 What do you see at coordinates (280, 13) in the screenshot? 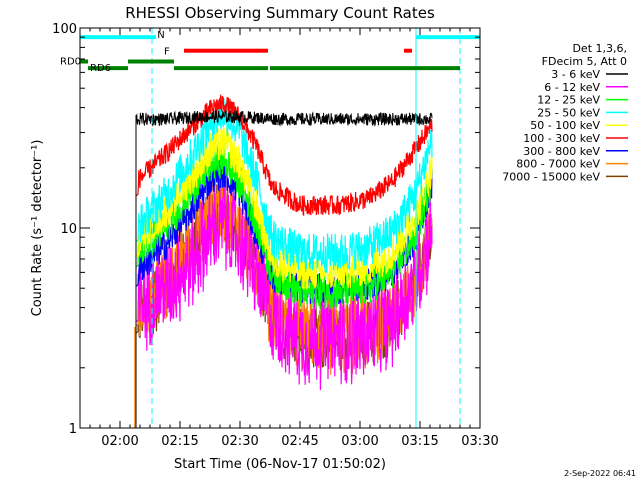
I see `chart-title: RHESSI Observing Summary Count Rates` at bounding box center [280, 13].